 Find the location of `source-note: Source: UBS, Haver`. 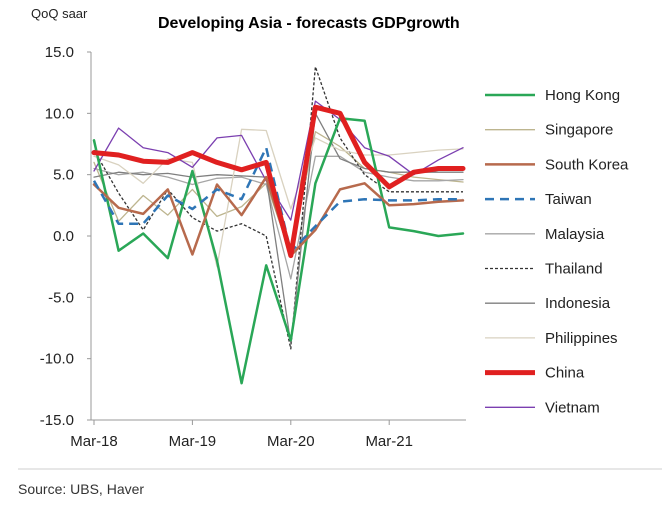

source-note: Source: UBS, Haver is located at coordinates (81, 489).